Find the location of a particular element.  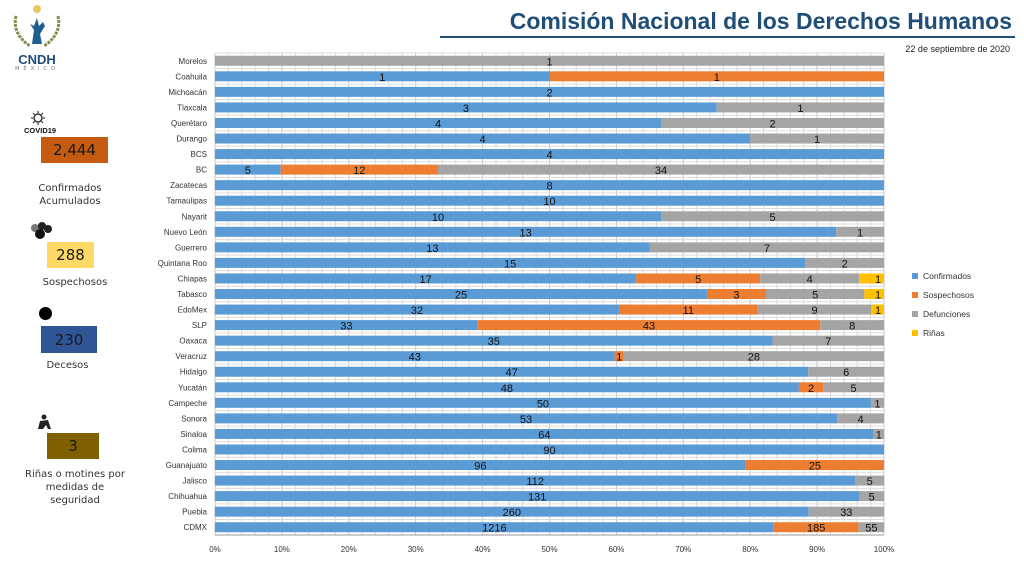

category-label: Tlaxcala is located at coordinates (192, 107).